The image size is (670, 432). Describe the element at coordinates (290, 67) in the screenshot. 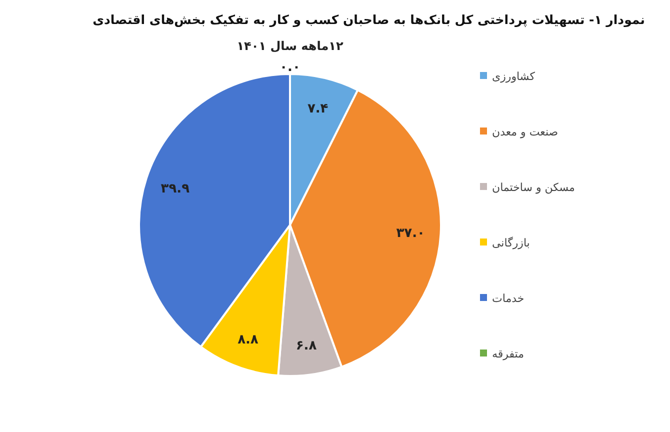

I see `text: ۰.۰` at that location.